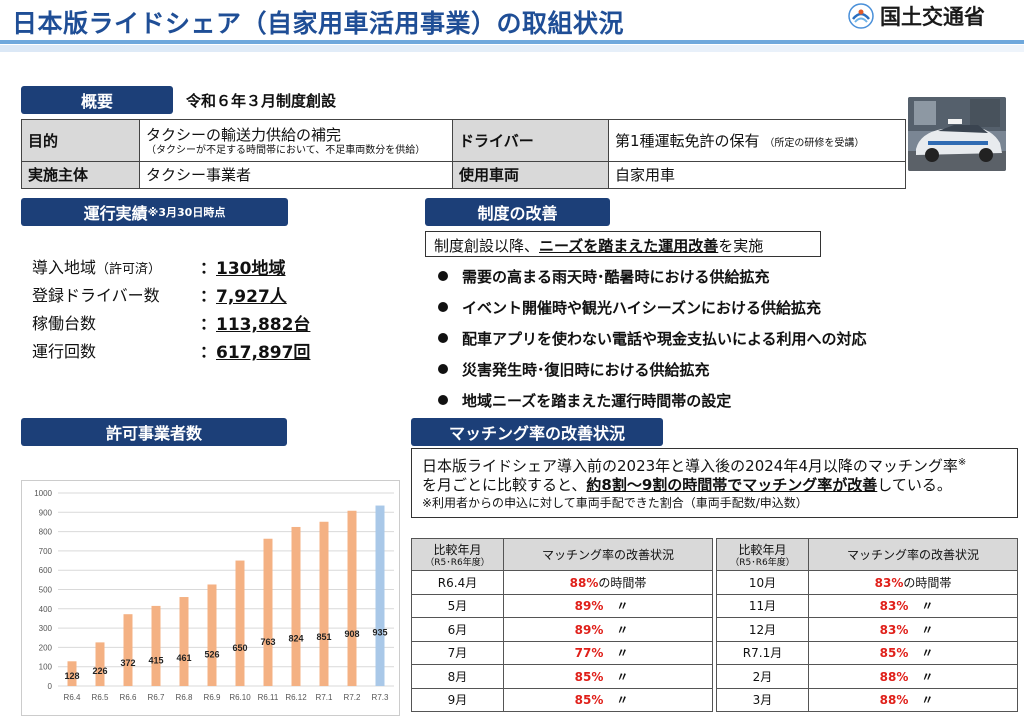 The height and width of the screenshot is (724, 1024). Describe the element at coordinates (652, 338) in the screenshot. I see `reform-bullet: 配車アプリを使わない電話や現金支払いによる利用への対応` at that location.